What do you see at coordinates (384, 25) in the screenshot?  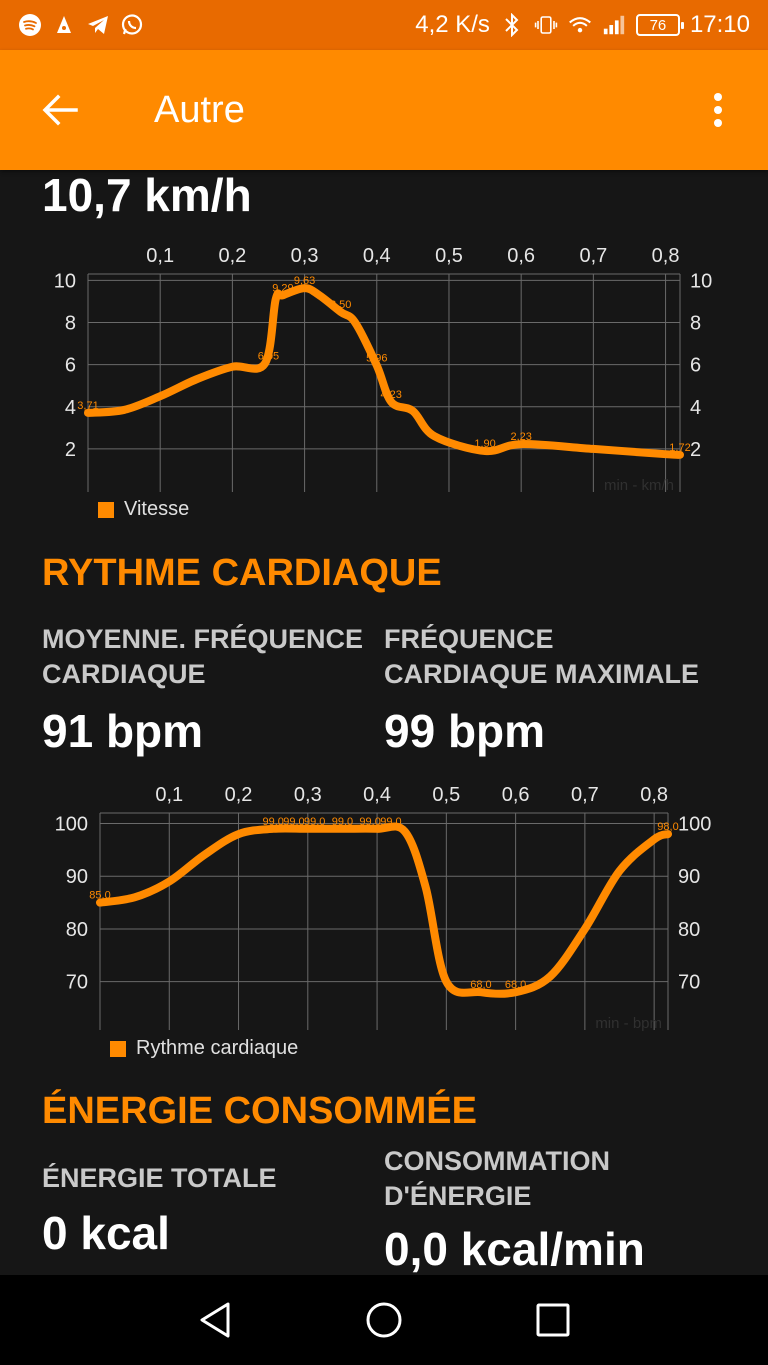 I see `status-bar: 4,2 K/s 76 17:10` at bounding box center [384, 25].